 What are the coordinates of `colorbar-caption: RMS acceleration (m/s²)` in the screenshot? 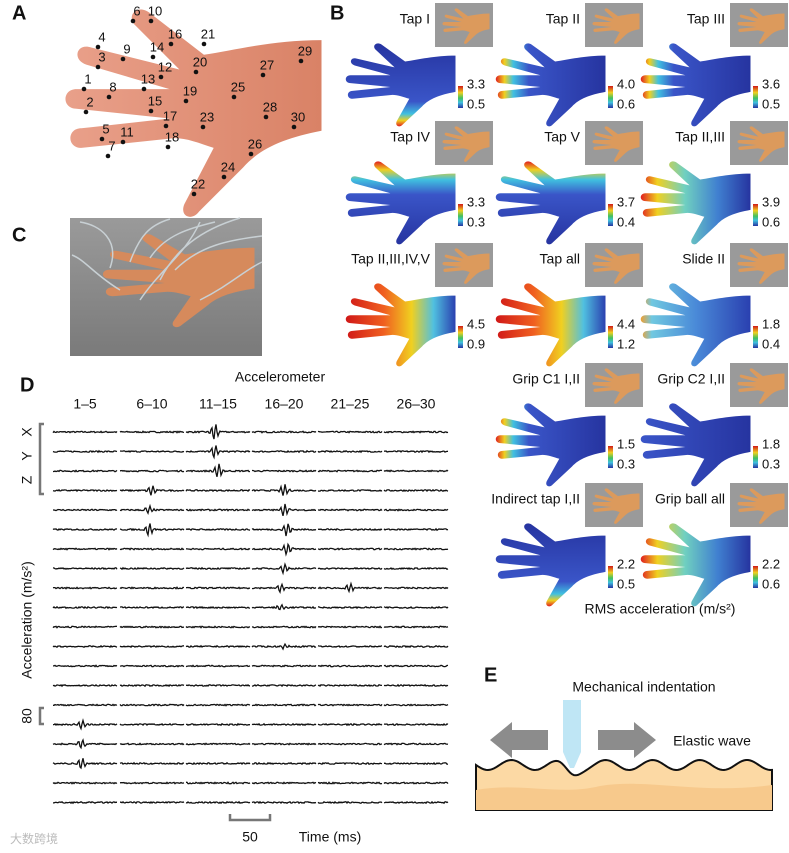 It's located at (660, 609).